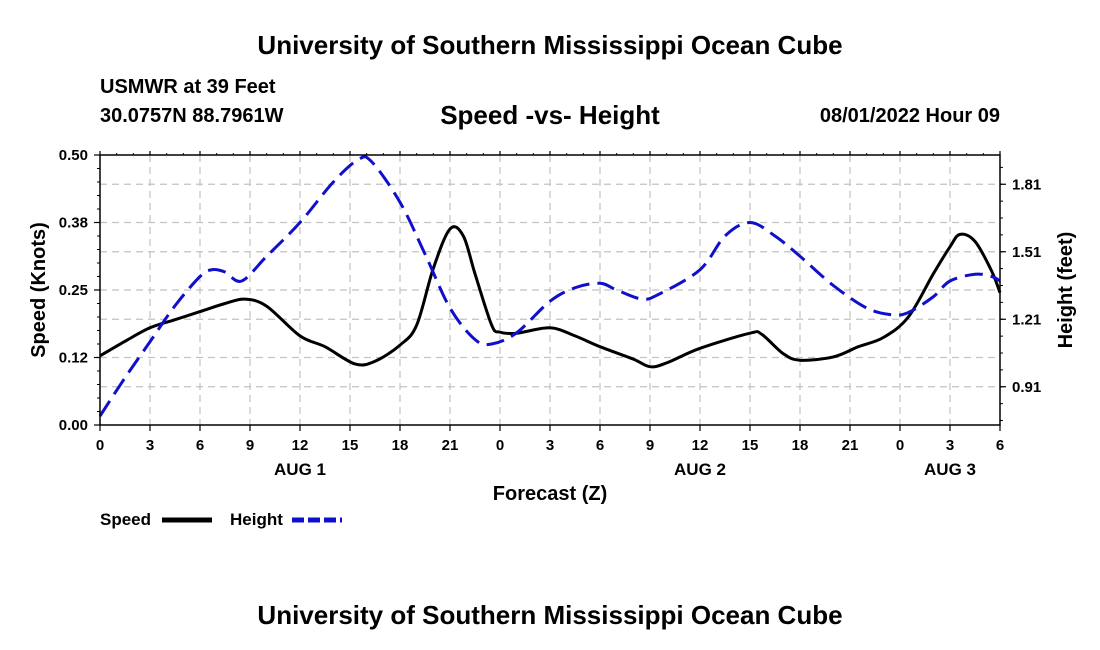 Image resolution: width=1100 pixels, height=650 pixels. What do you see at coordinates (188, 87) in the screenshot?
I see `station-label: USMWR at 39 Feet` at bounding box center [188, 87].